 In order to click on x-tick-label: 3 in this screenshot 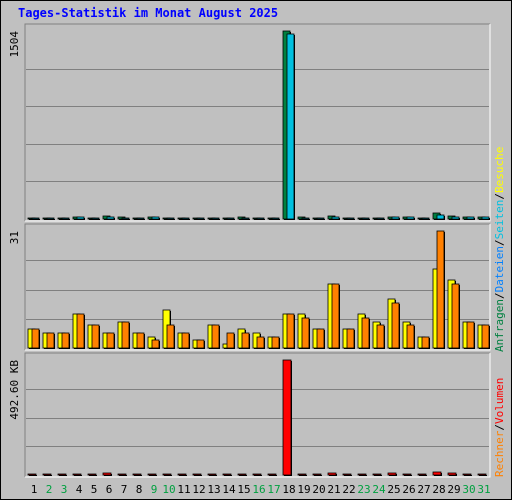, I will do `click(64, 489)`.